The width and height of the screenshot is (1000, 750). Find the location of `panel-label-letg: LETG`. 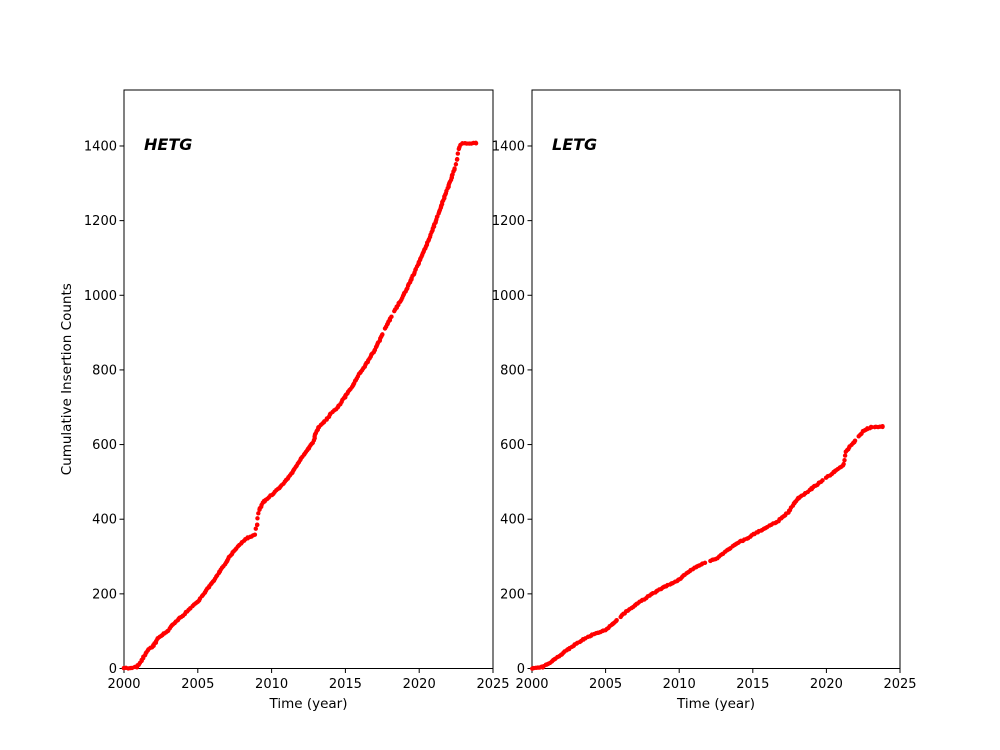

panel-label-letg: LETG is located at coordinates (574, 144).